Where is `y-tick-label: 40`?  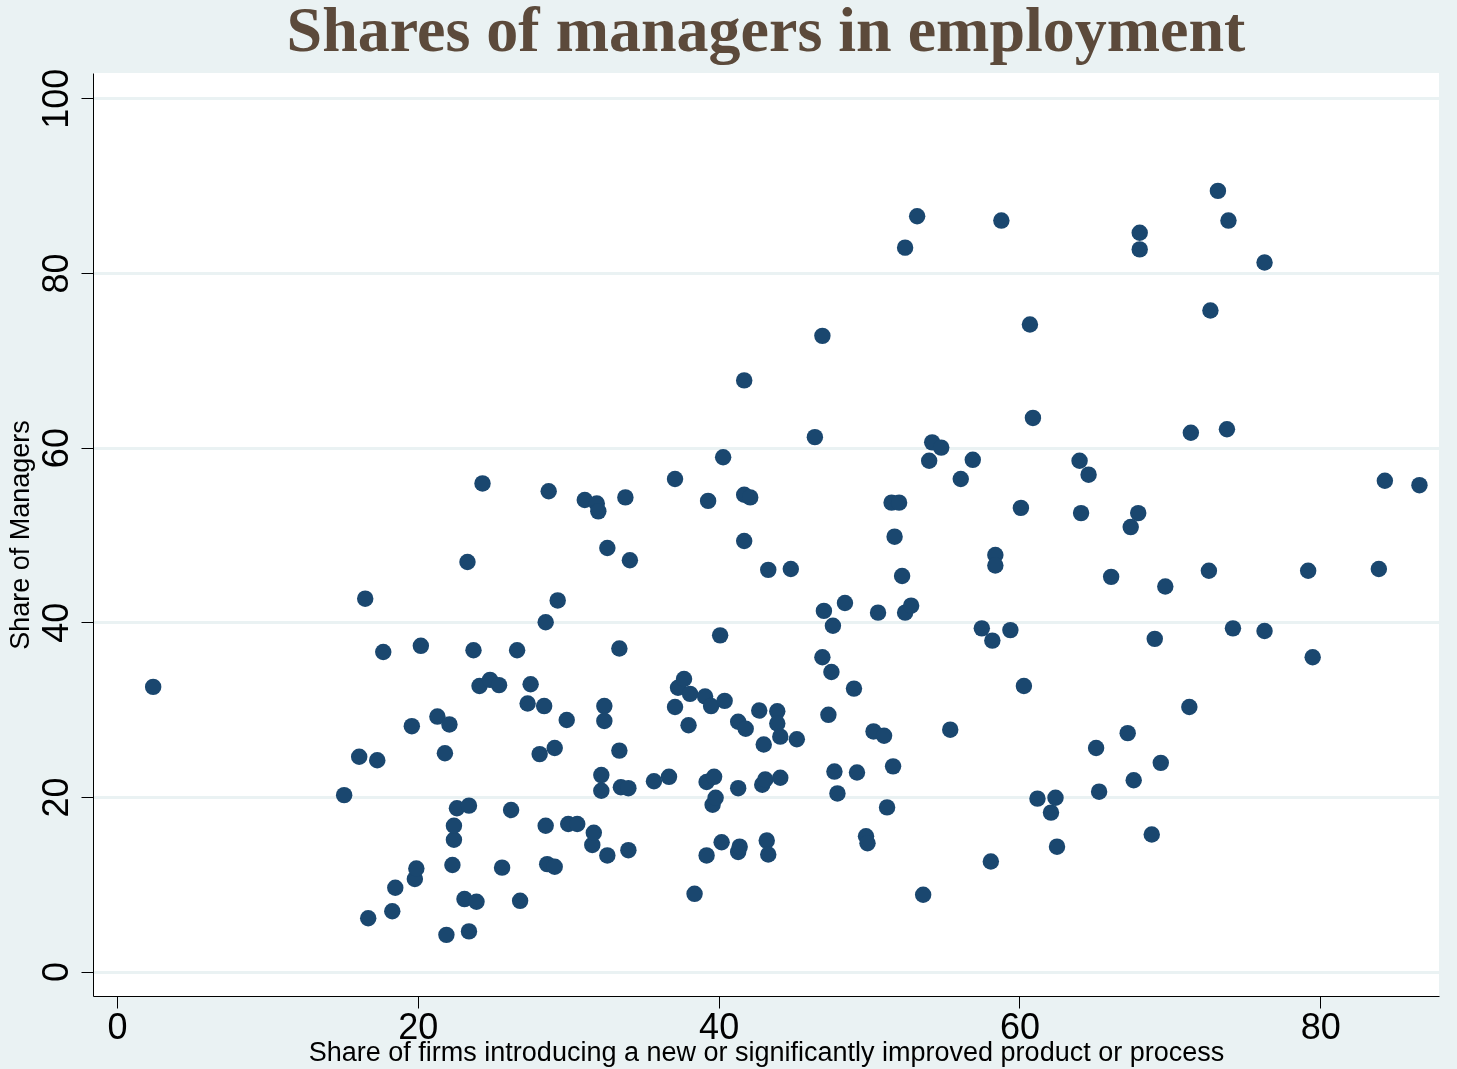 y-tick-label: 40 is located at coordinates (55, 622).